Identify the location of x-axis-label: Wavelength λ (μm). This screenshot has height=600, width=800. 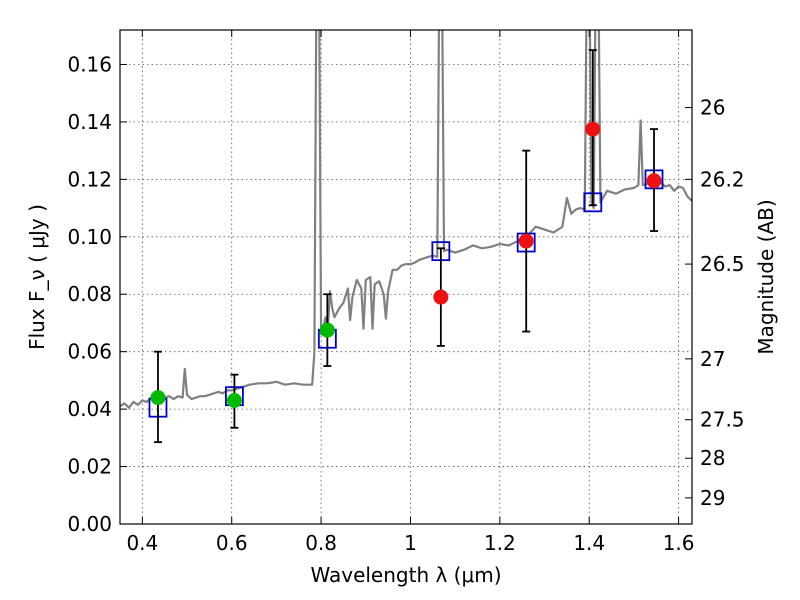
(405, 575).